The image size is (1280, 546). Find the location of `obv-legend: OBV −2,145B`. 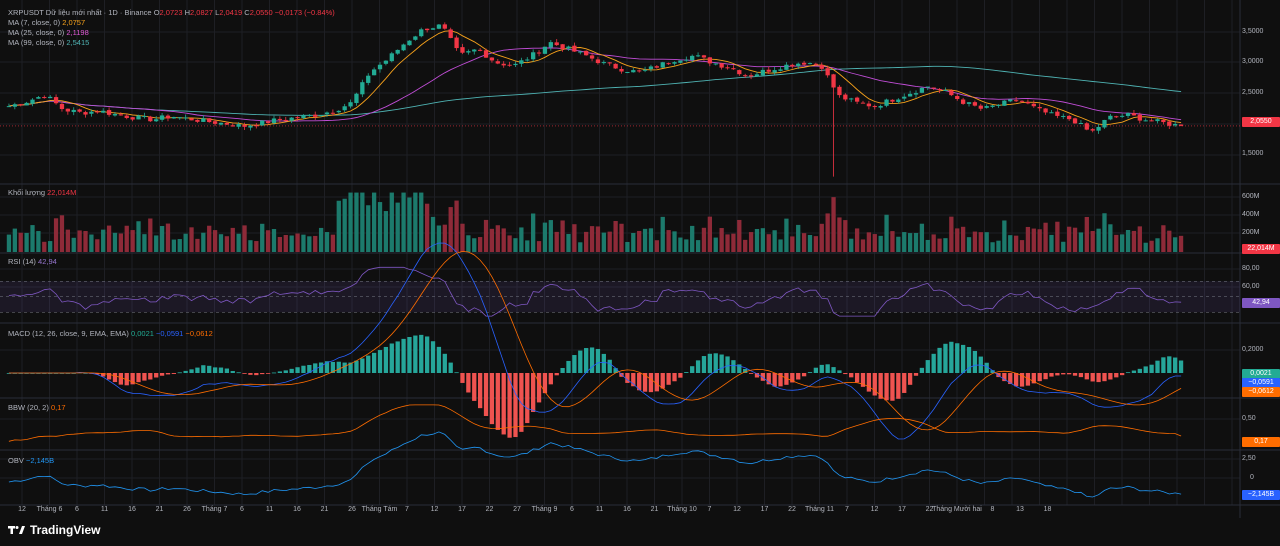

obv-legend: OBV −2,145B is located at coordinates (31, 460).